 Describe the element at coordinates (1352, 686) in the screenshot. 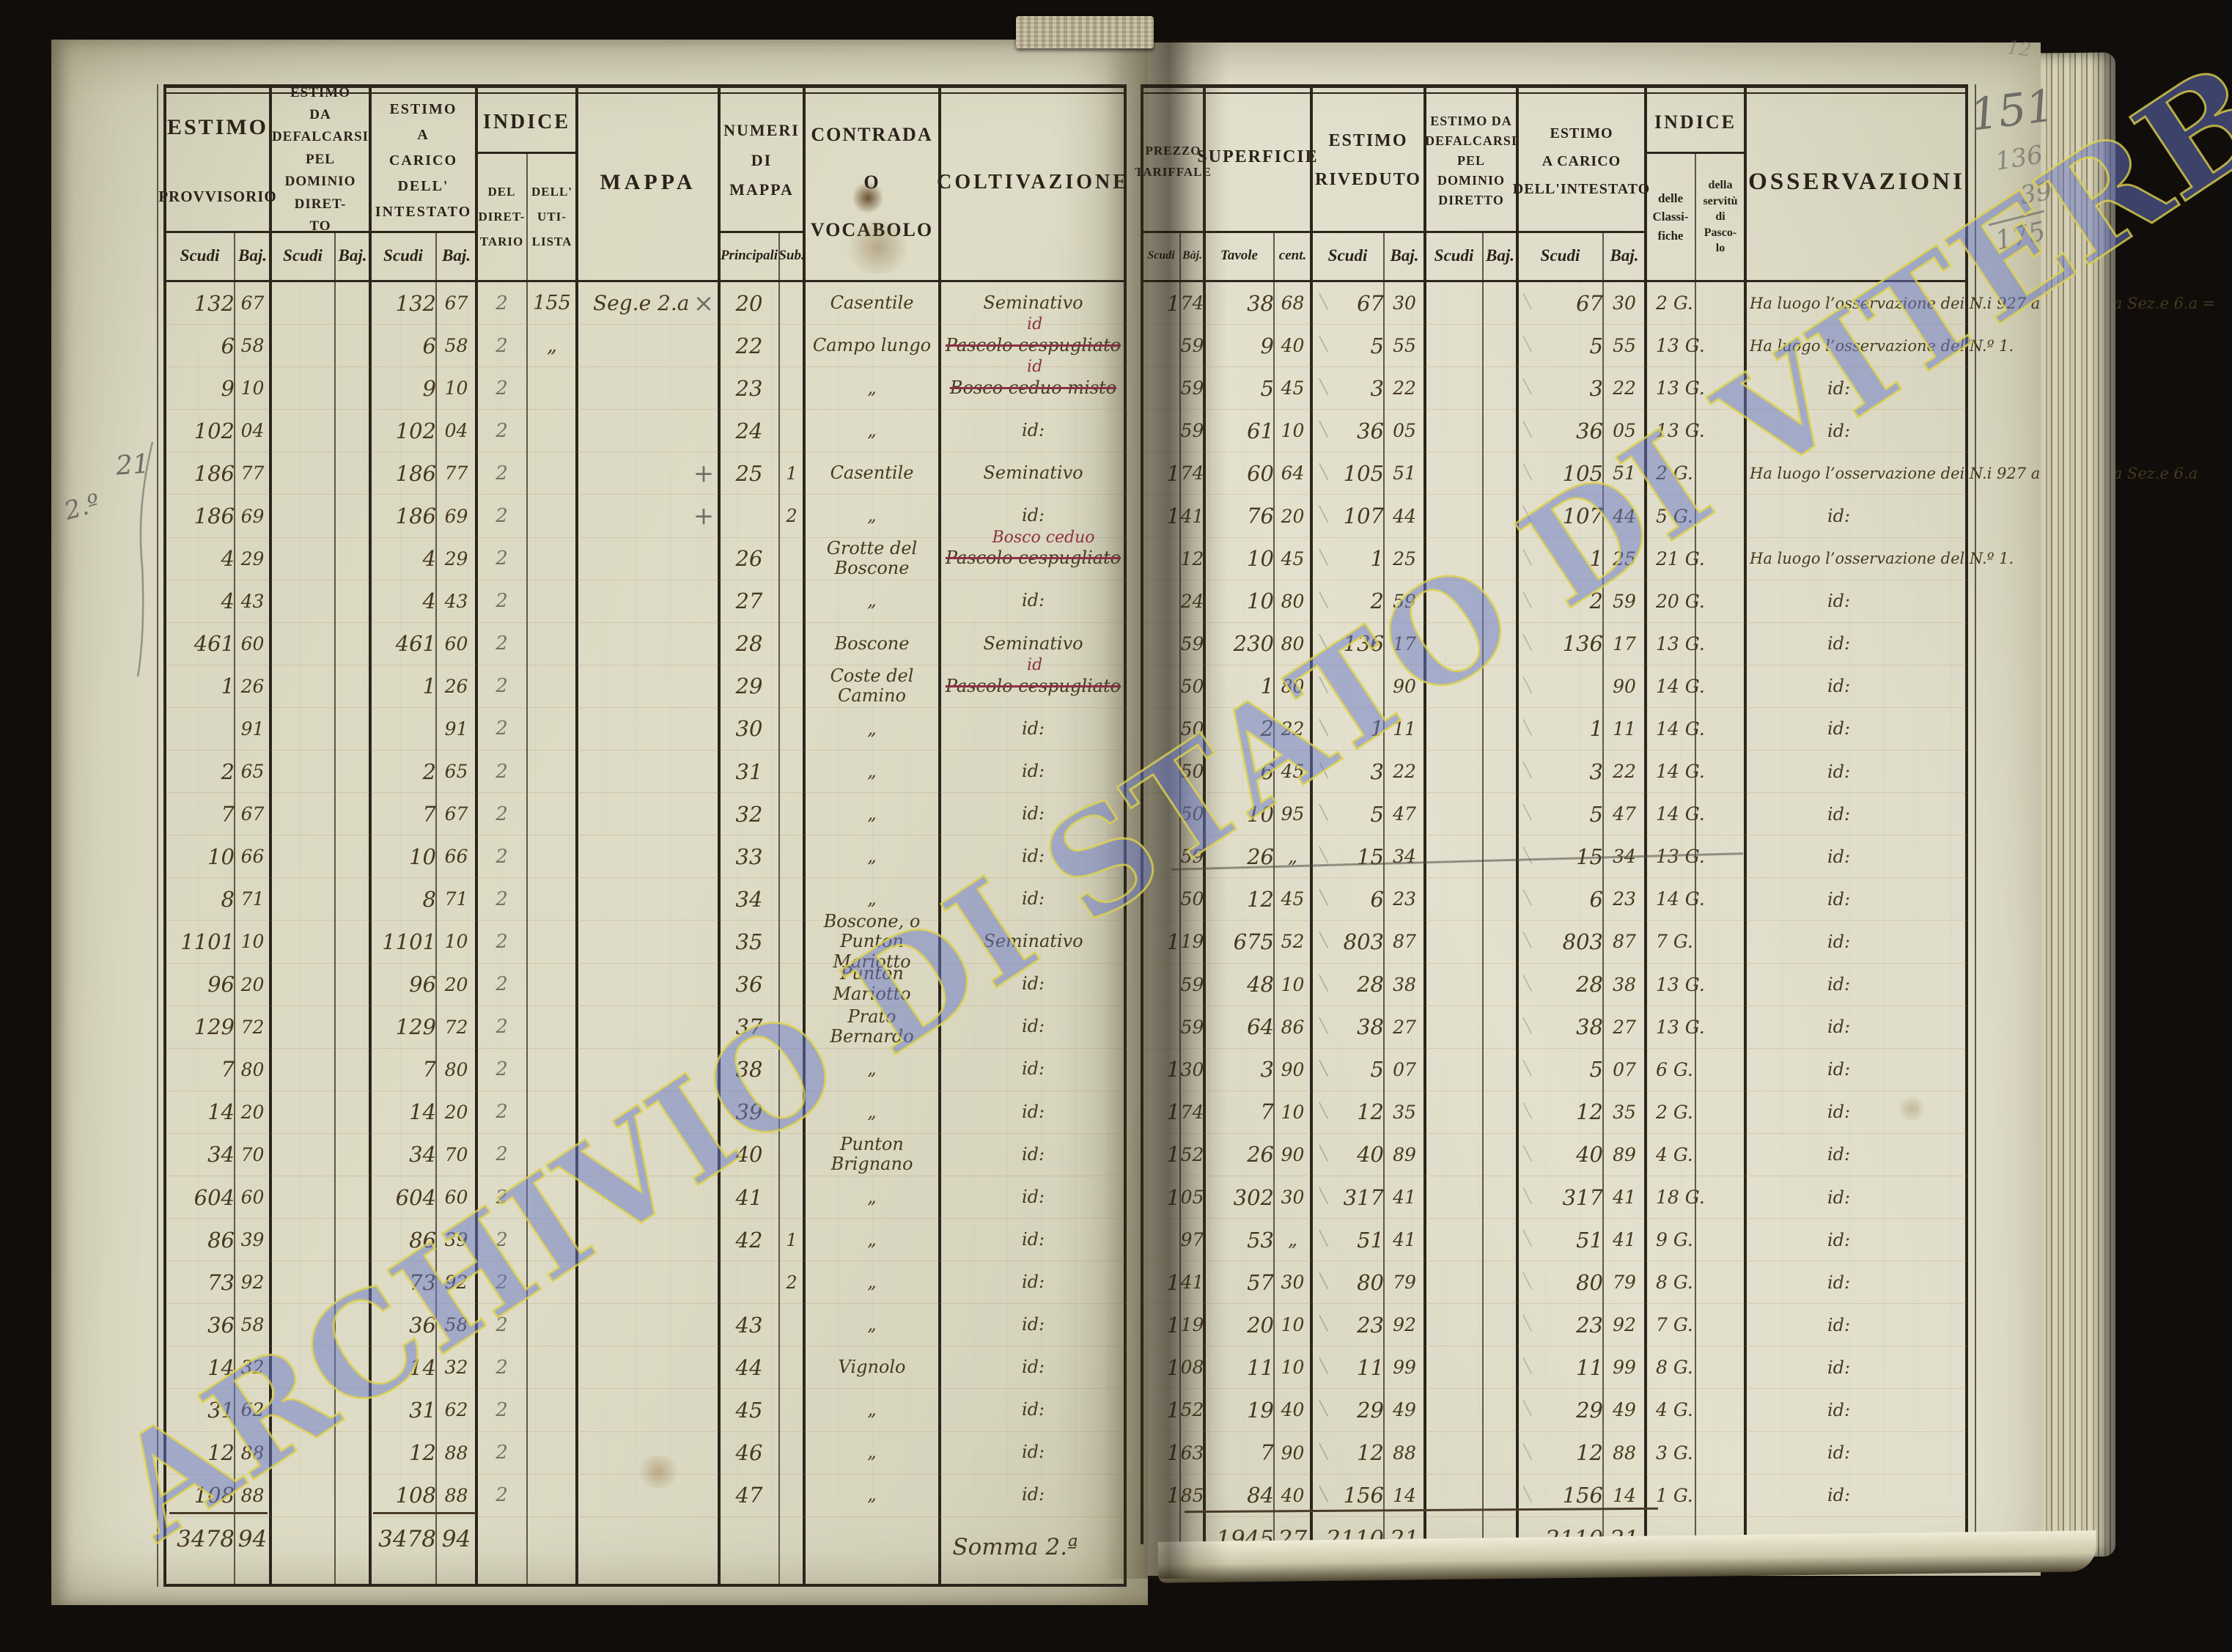

I see `cell-rv_s` at that location.